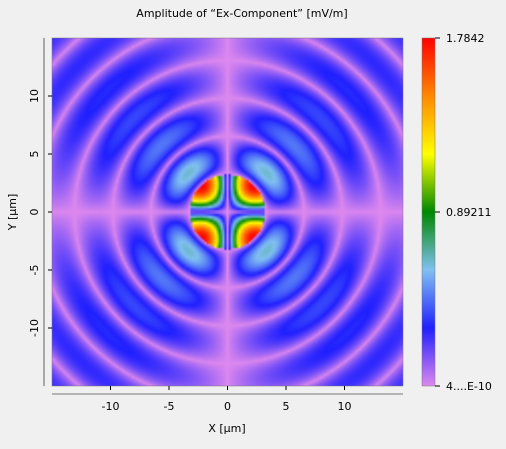  Describe the element at coordinates (227, 406) in the screenshot. I see `x-tick-label: 0` at that location.